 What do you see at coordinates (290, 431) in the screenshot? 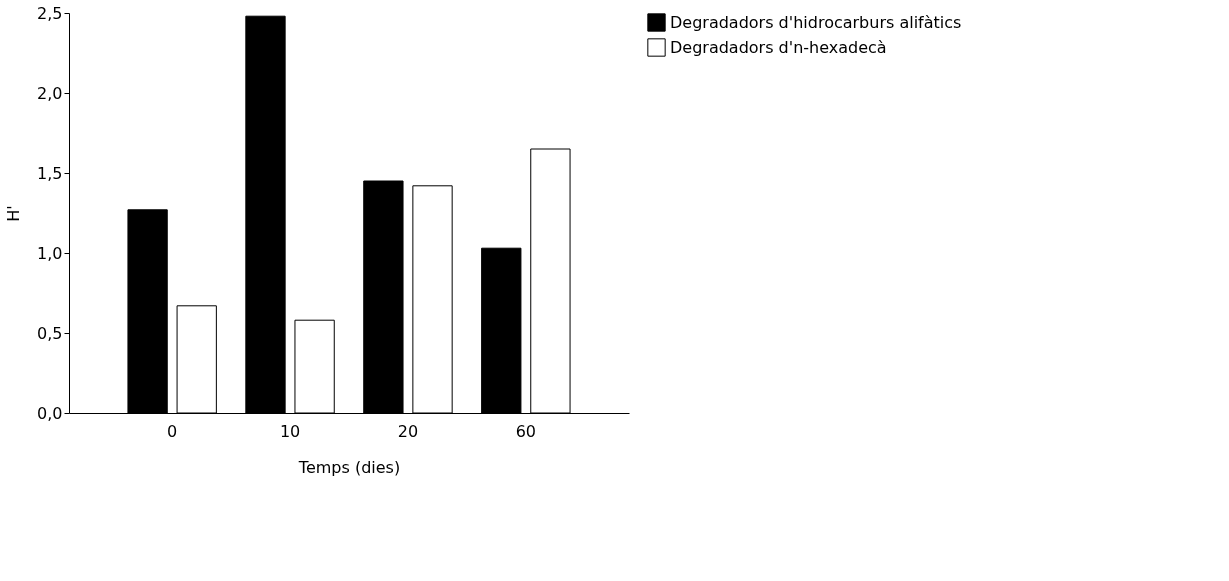
I see `x-tick-label: 10` at bounding box center [290, 431].